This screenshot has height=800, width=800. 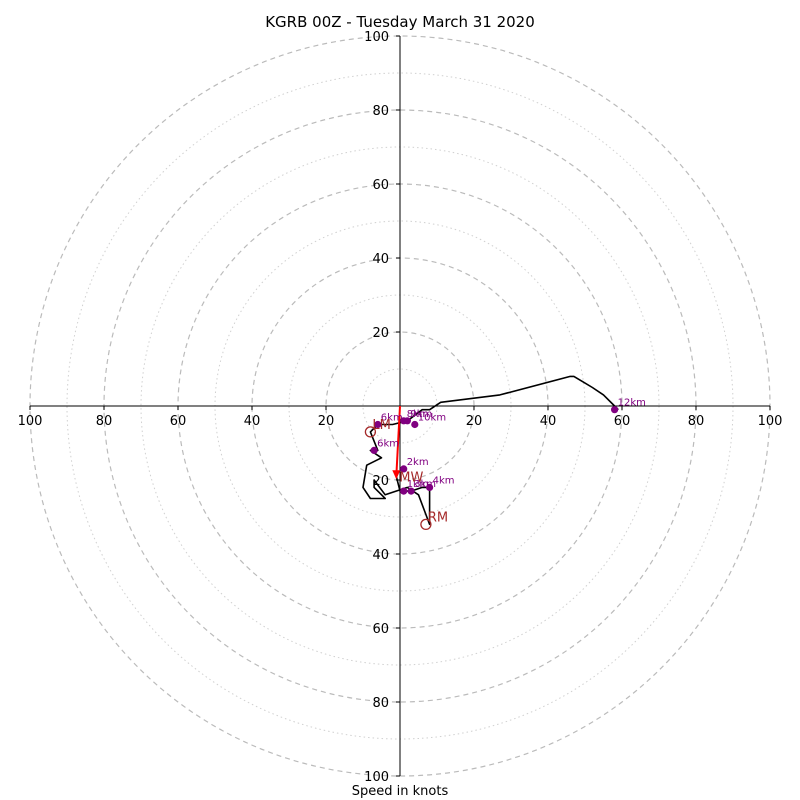 I want to click on height-marker-label: 4km, so click(x=444, y=480).